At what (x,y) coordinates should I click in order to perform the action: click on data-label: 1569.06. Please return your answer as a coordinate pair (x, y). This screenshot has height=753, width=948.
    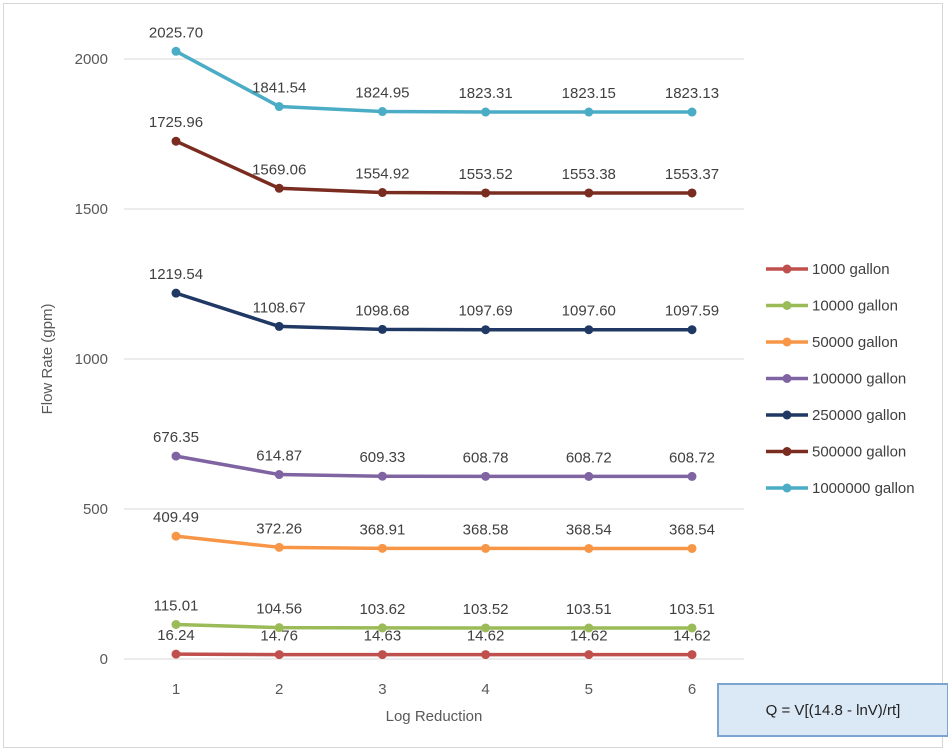
    Looking at the image, I should click on (279, 169).